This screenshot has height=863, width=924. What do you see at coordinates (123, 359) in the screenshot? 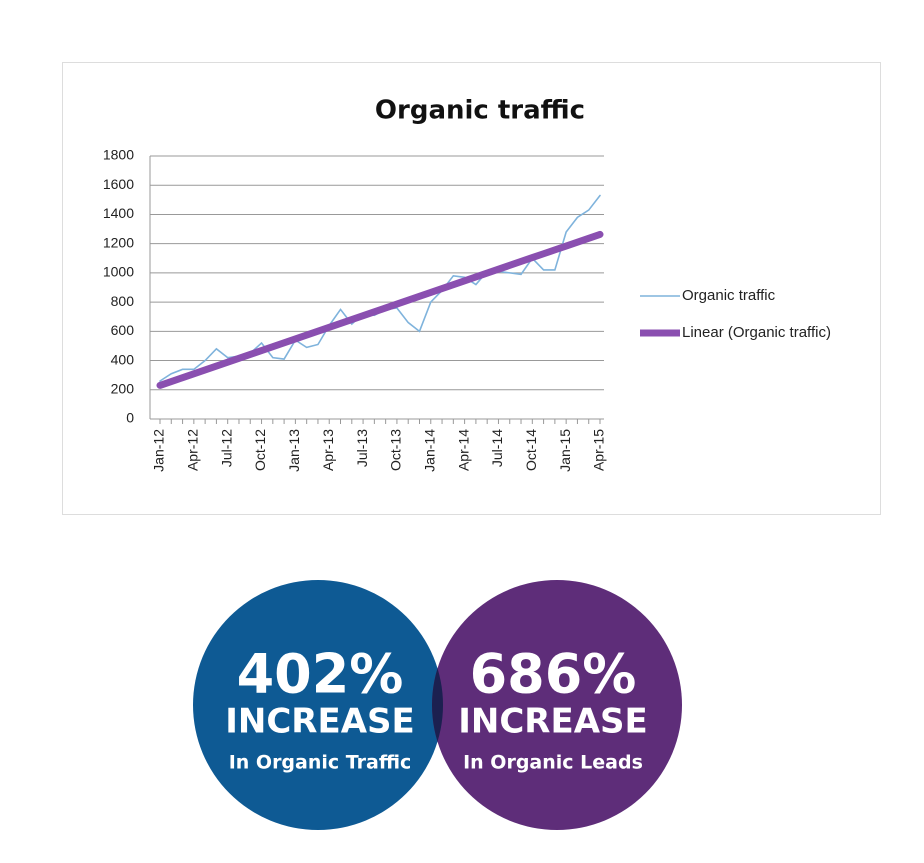
I see `y-tick-label: 400` at bounding box center [123, 359].